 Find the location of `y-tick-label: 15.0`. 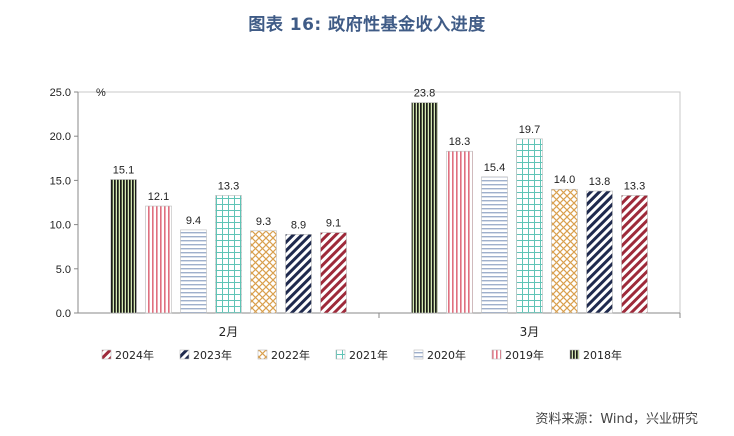

y-tick-label: 15.0 is located at coordinates (60, 181).